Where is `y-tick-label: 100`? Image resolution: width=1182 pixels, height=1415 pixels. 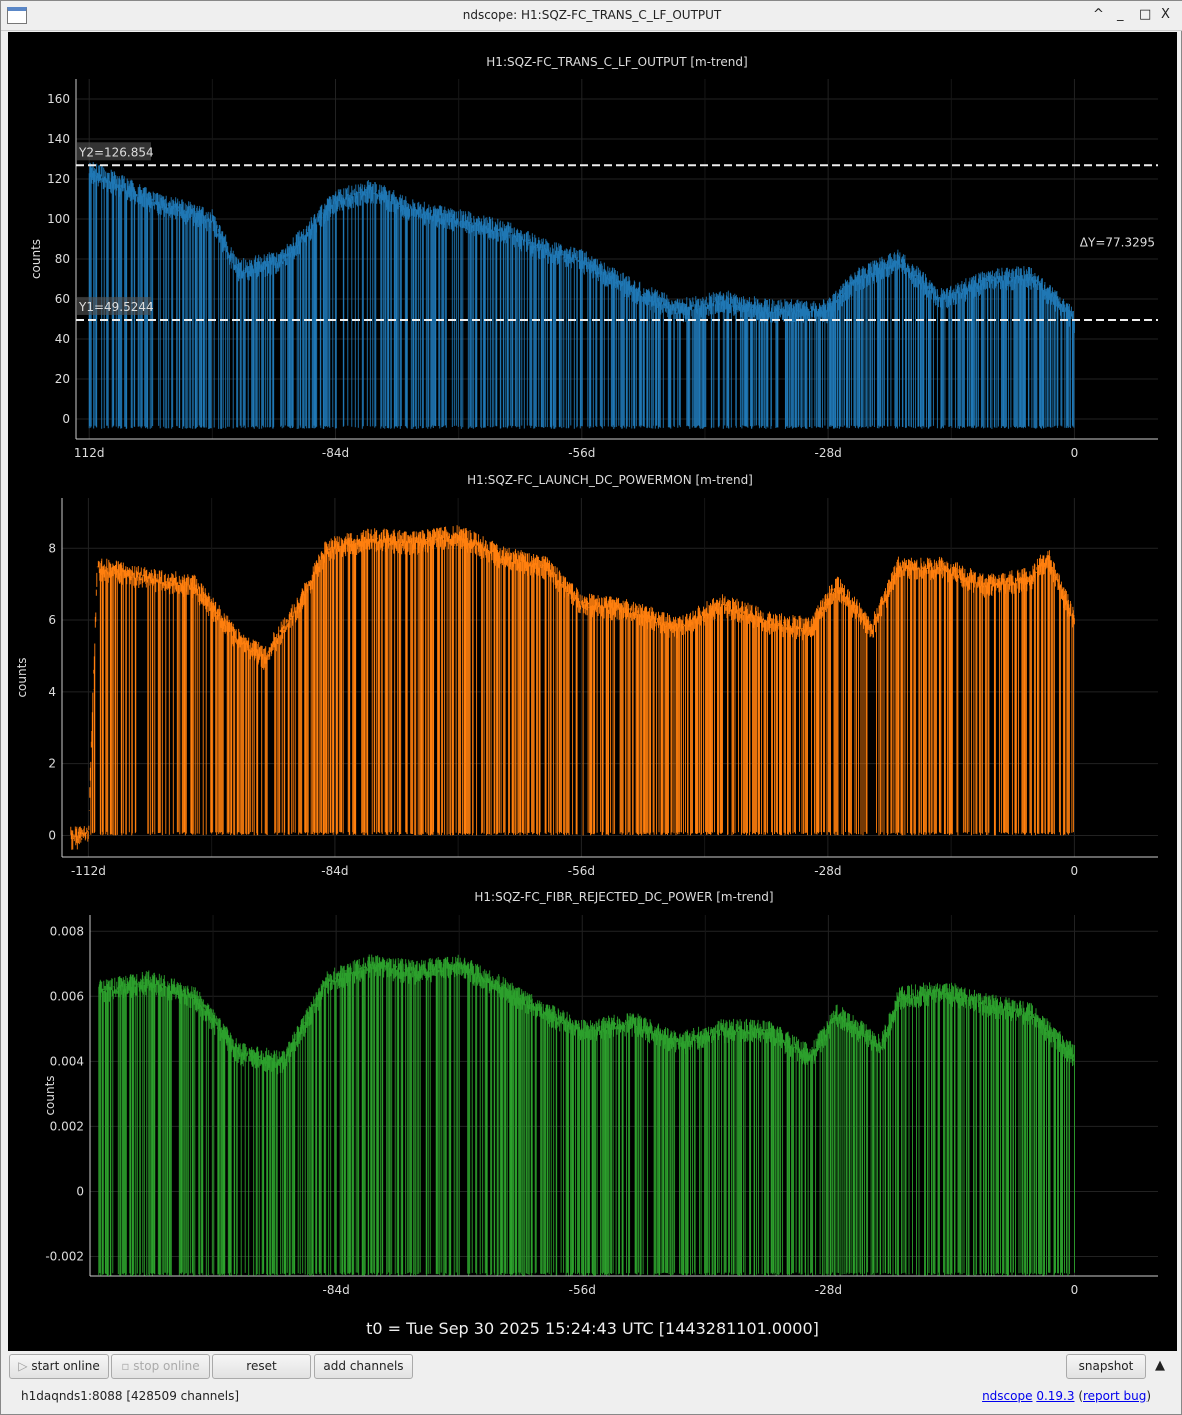 y-tick-label: 100 is located at coordinates (58, 219).